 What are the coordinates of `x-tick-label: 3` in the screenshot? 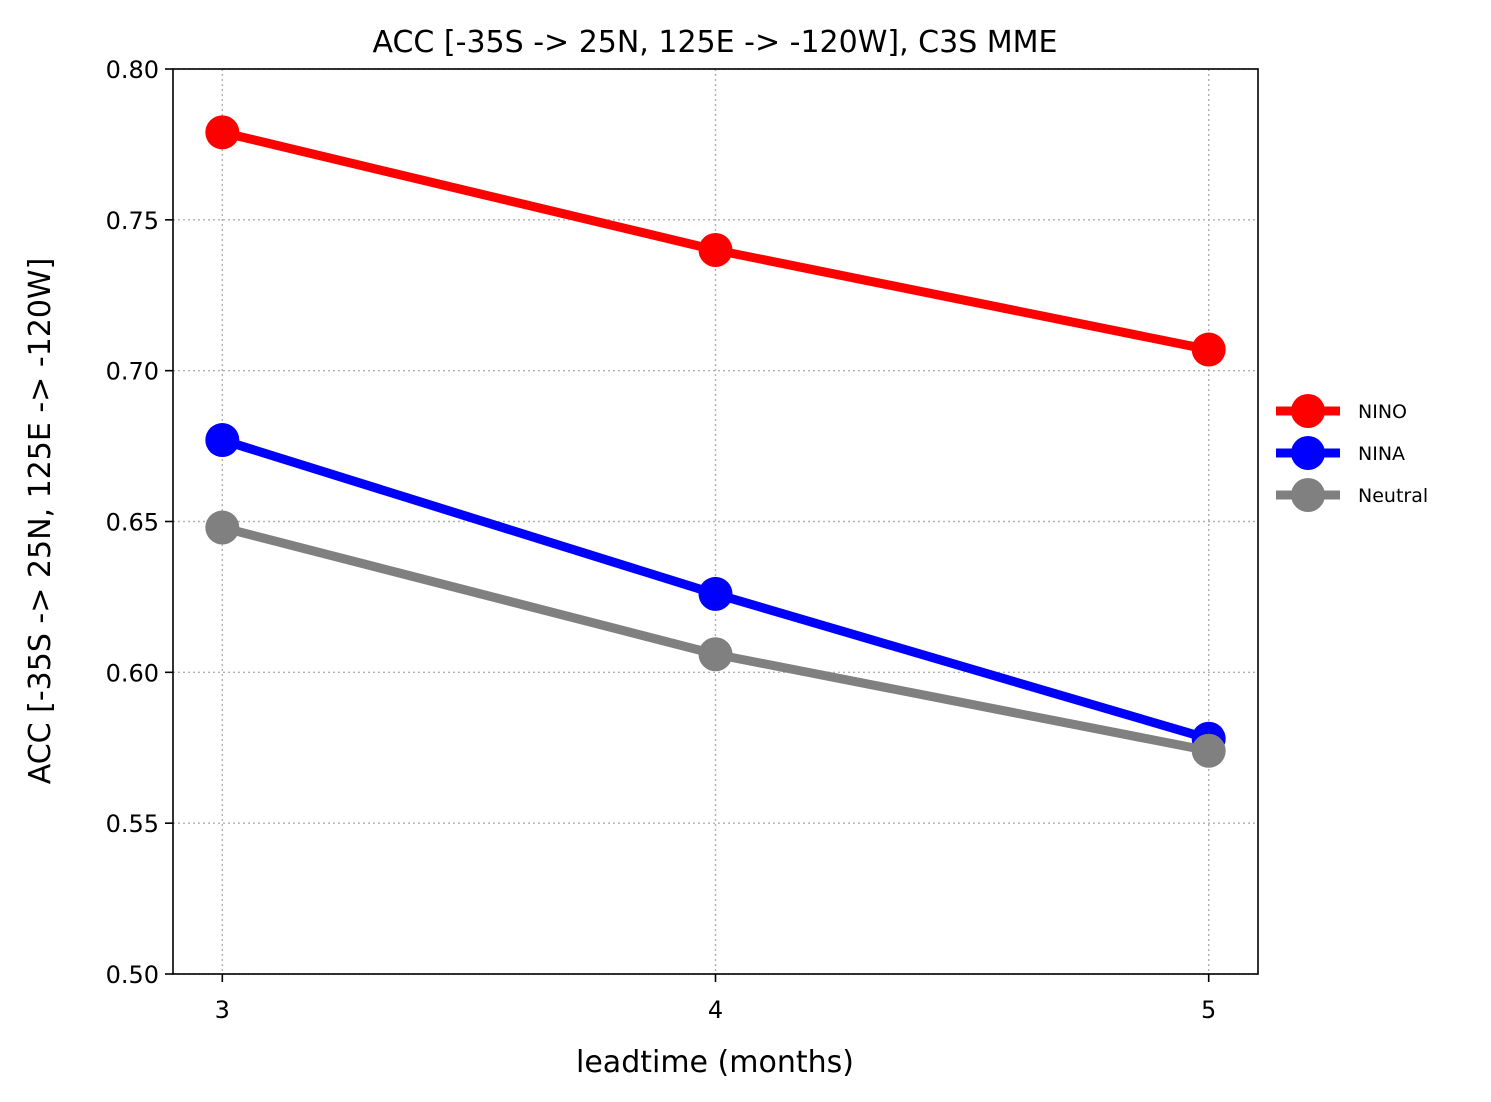 It's located at (222, 1010).